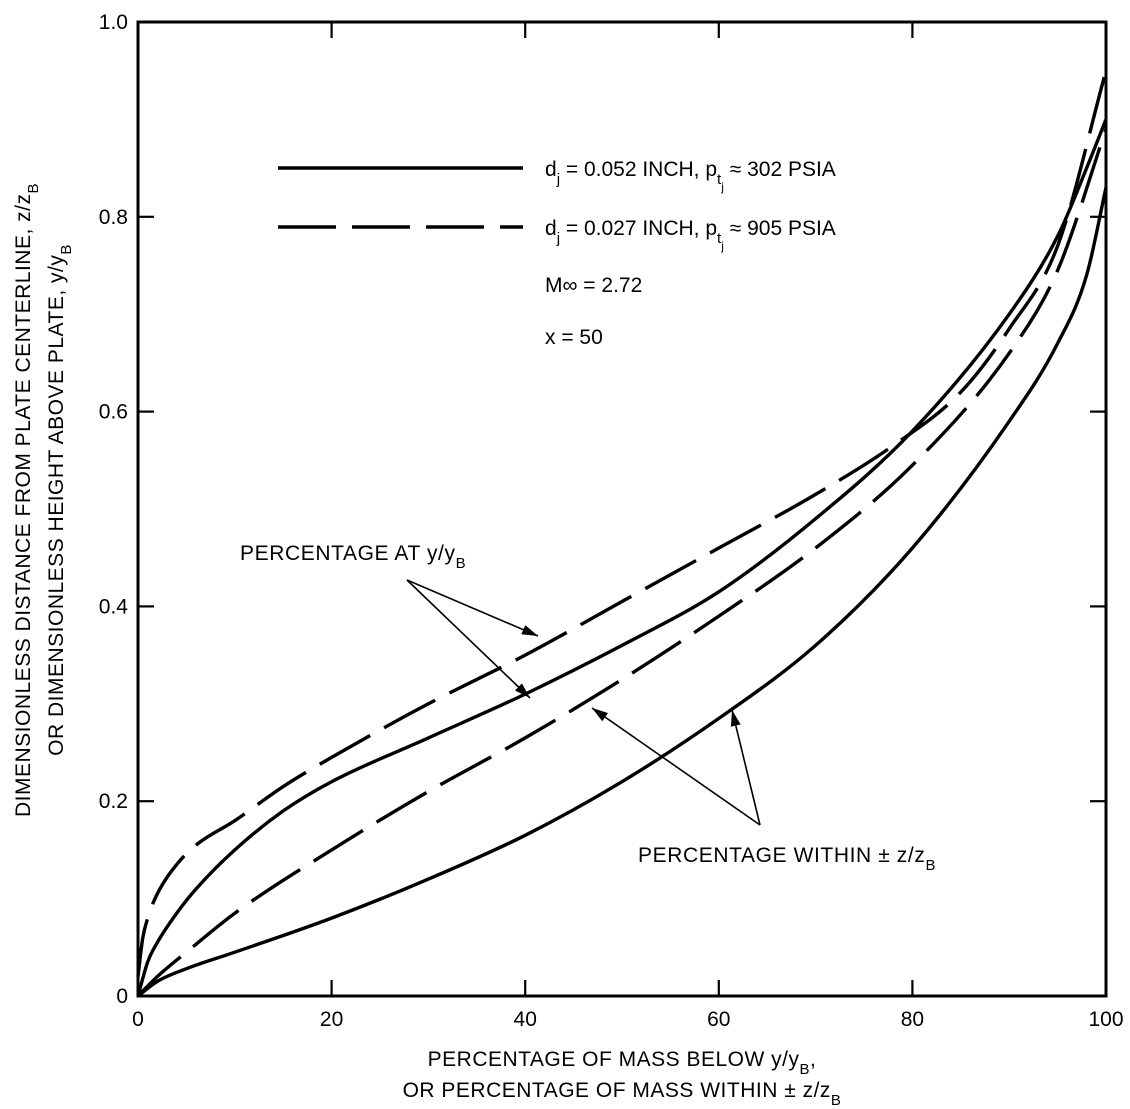 The width and height of the screenshot is (1130, 1109). Describe the element at coordinates (574, 337) in the screenshot. I see `legend-condition-2: x = 50` at that location.